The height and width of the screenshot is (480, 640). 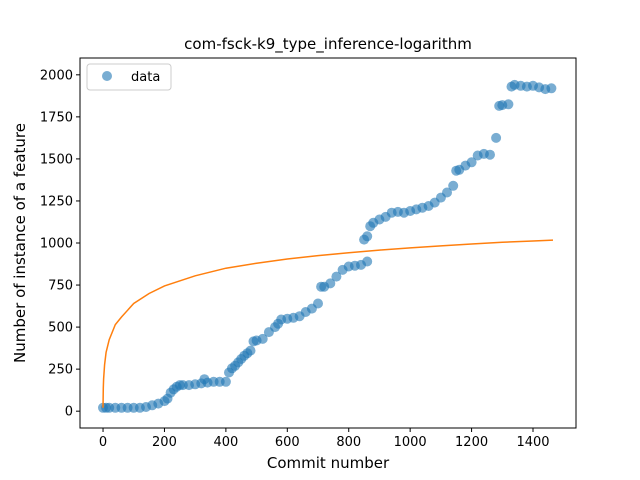 I want to click on y-axis-label: Number of instance of a feature, so click(x=20, y=243).